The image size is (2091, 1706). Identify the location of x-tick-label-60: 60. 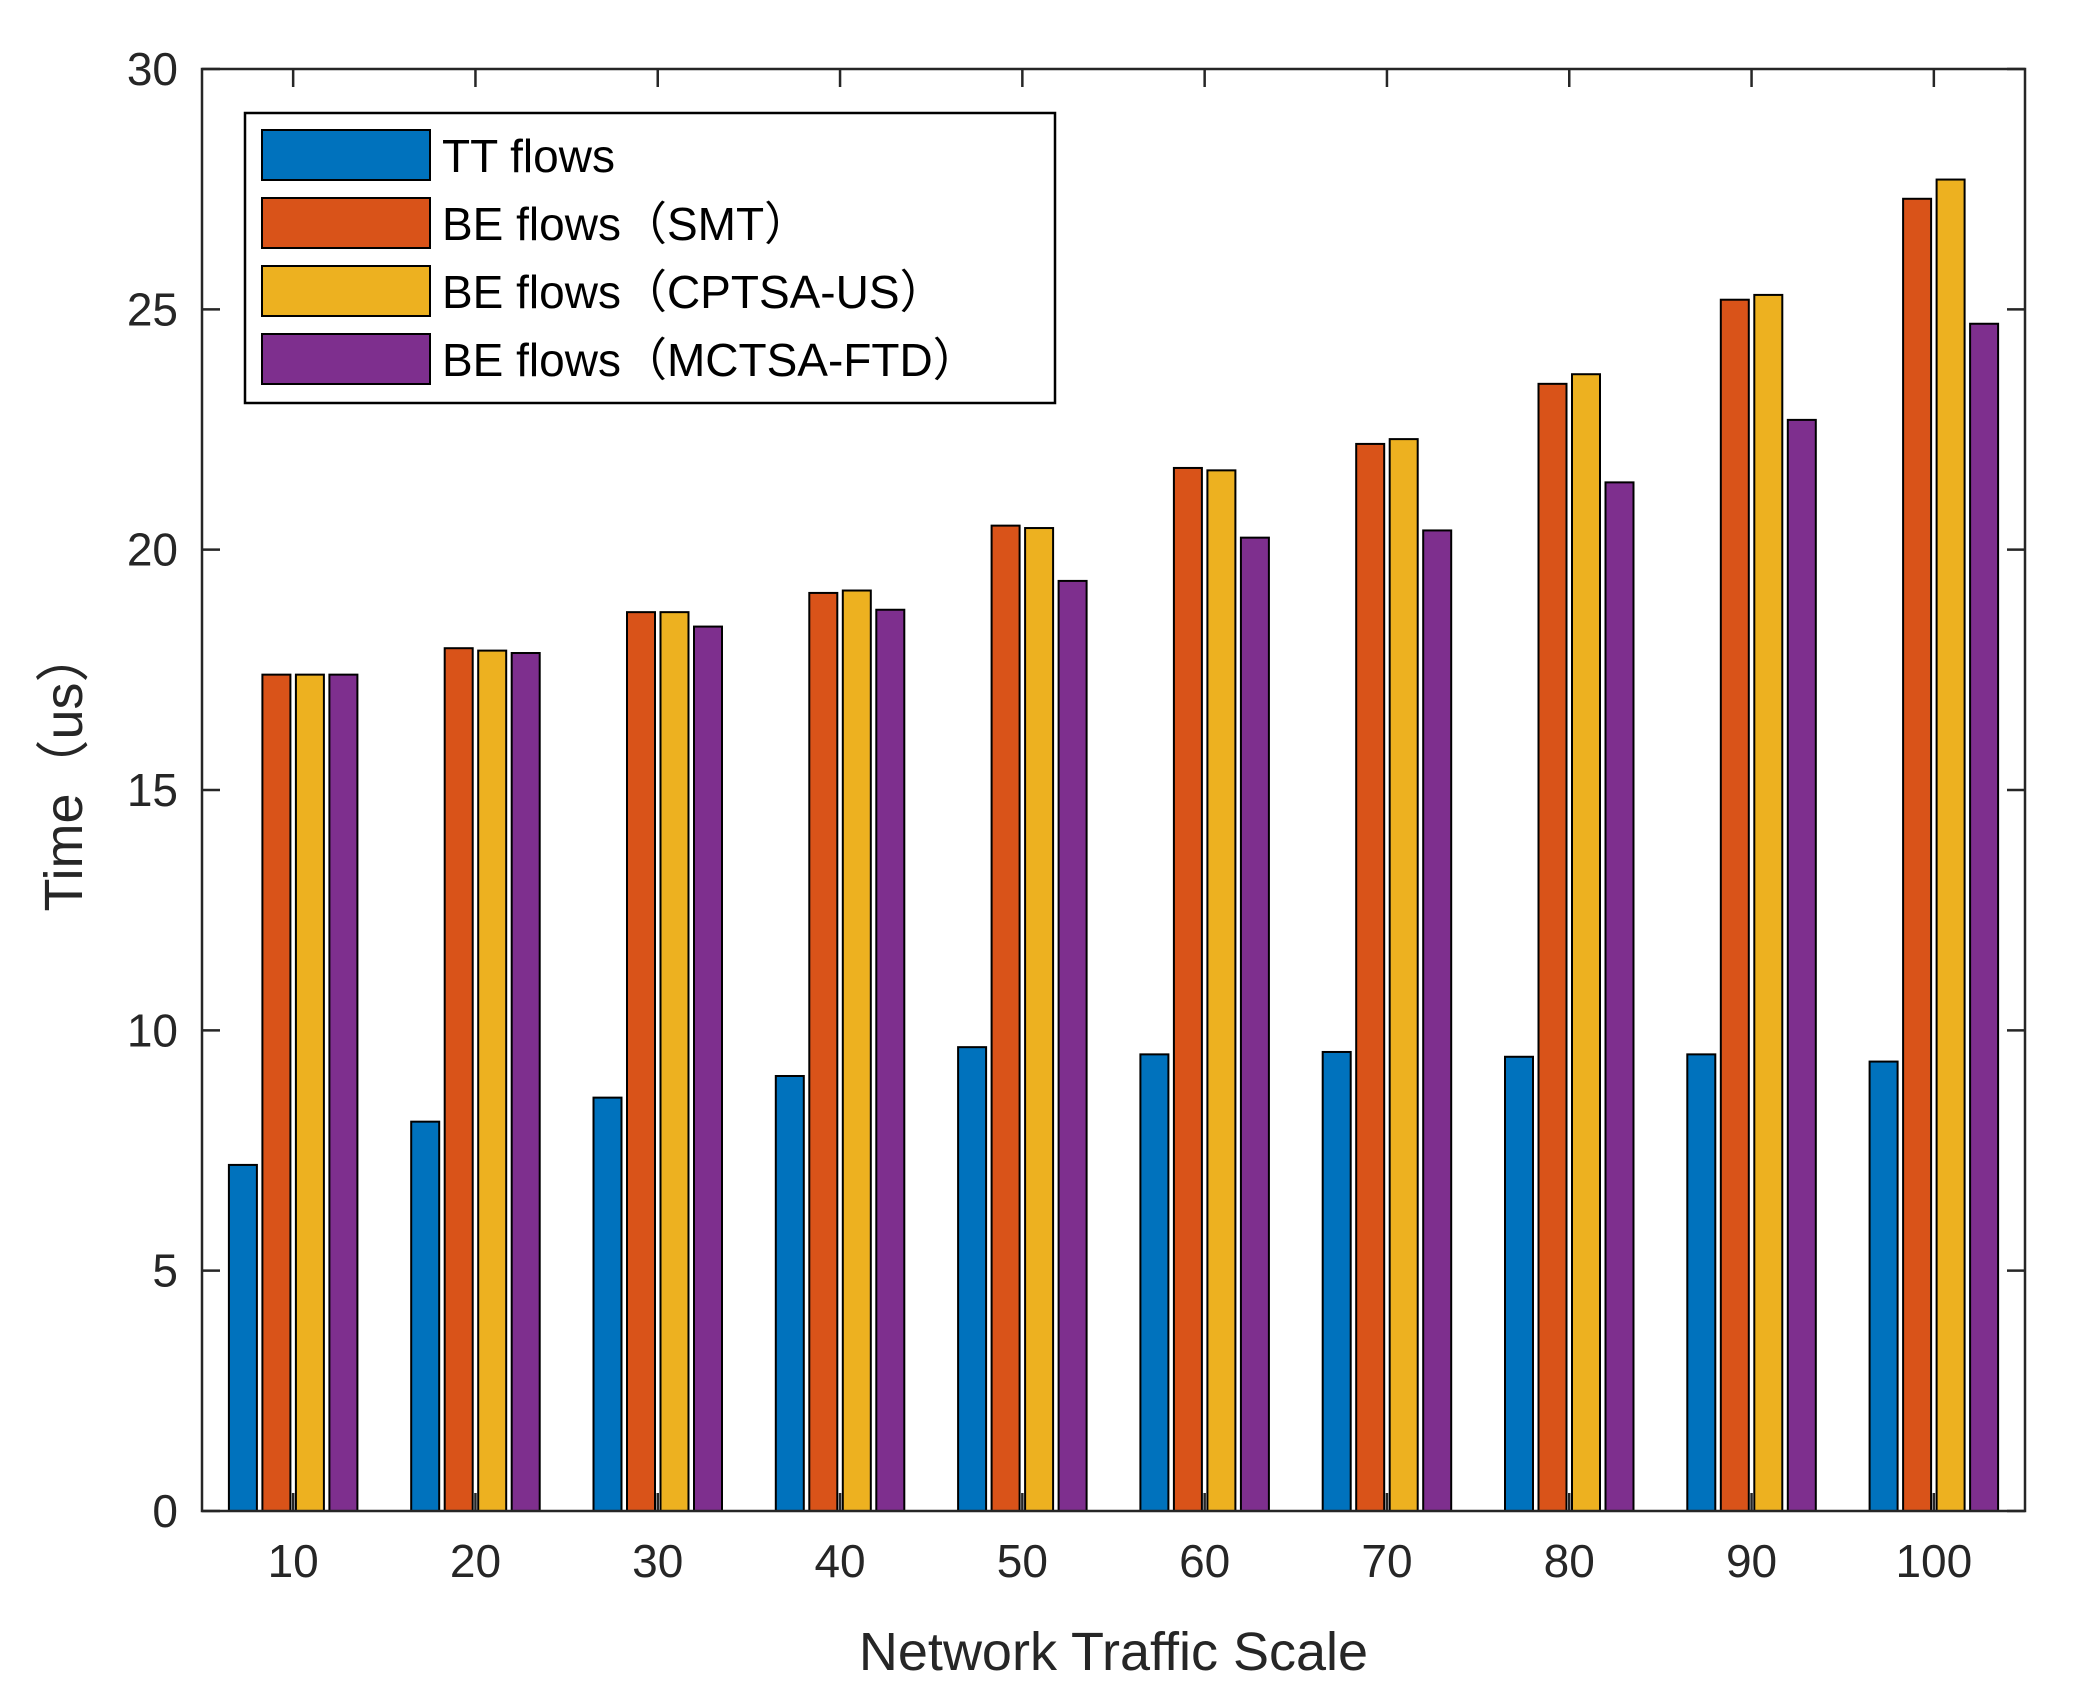
(1204, 1561).